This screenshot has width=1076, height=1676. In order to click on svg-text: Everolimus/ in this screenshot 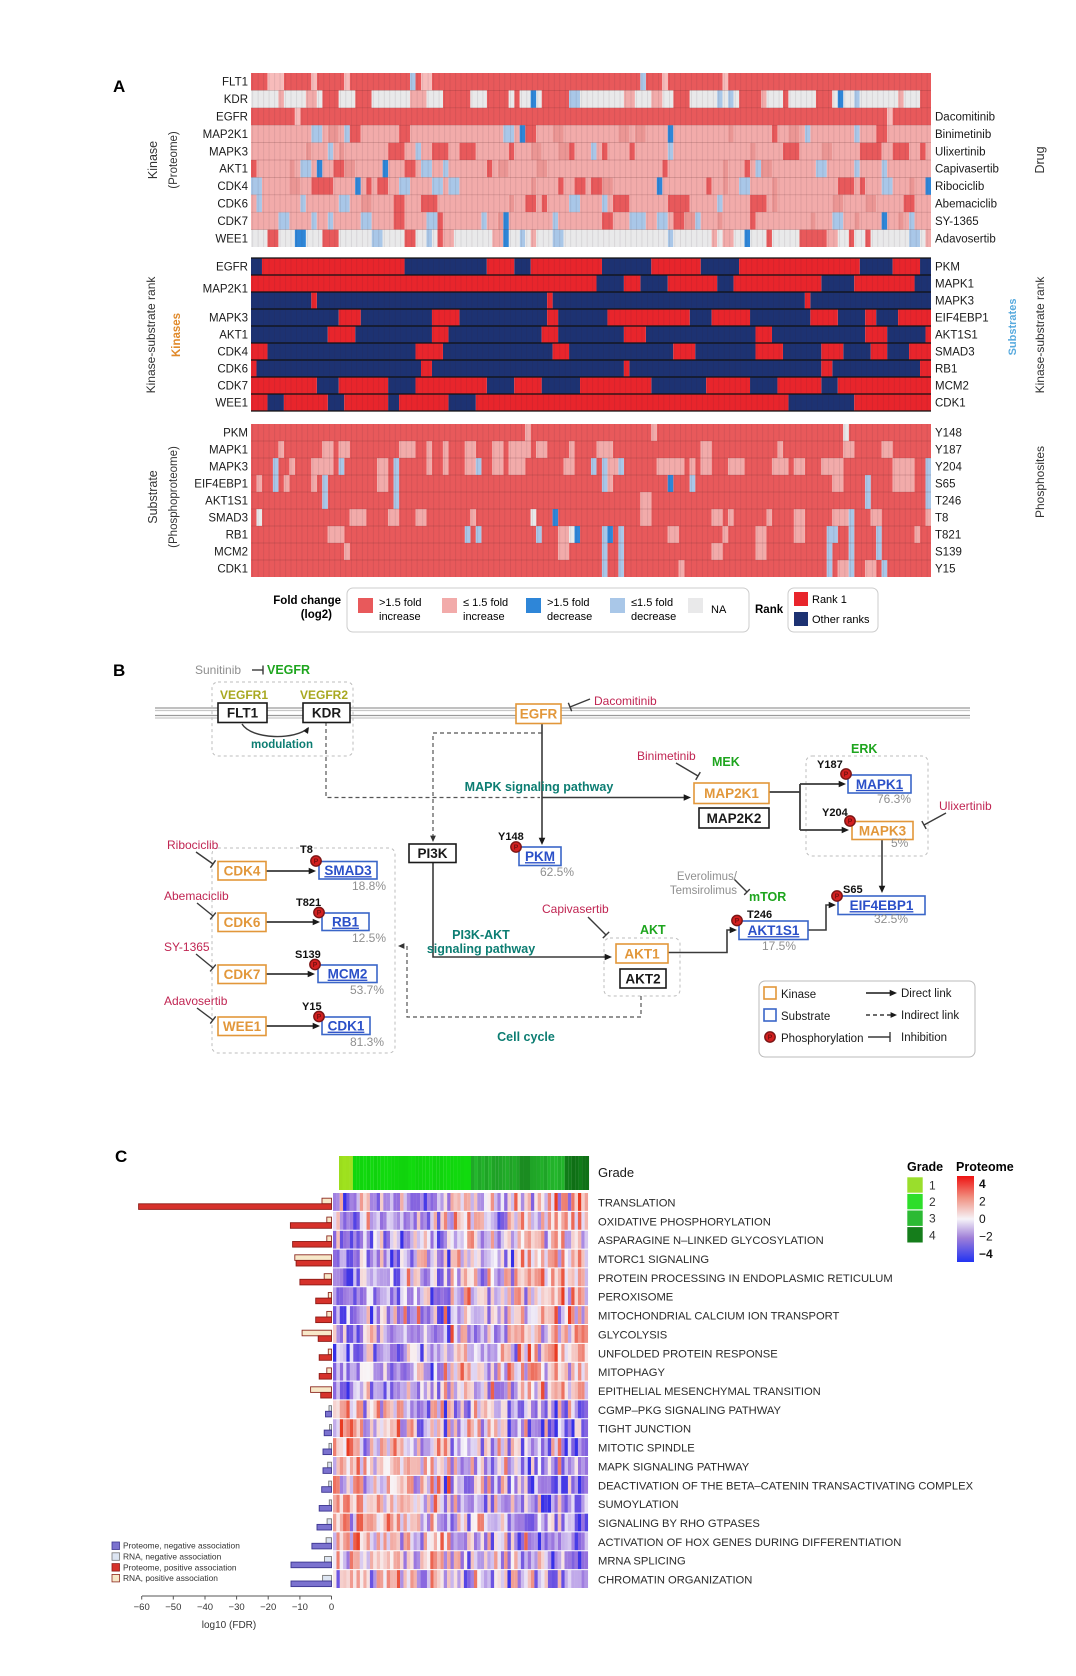, I will do `click(707, 877)`.